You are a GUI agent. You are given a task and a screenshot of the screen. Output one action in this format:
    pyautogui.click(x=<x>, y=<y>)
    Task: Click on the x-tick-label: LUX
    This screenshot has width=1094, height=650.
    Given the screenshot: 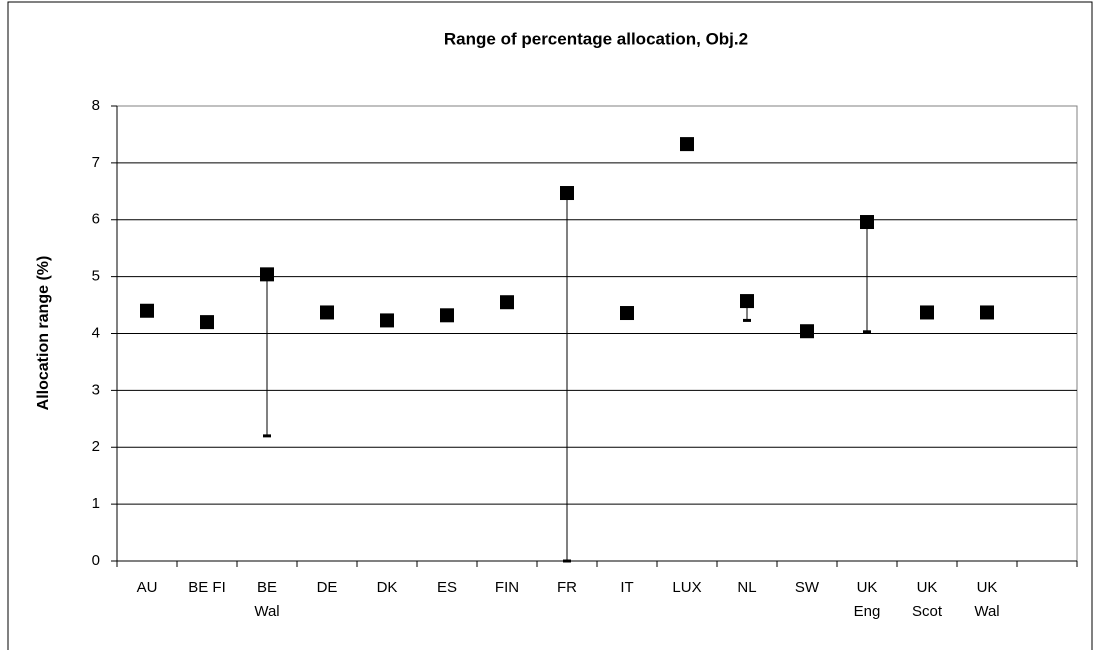 What is the action you would take?
    pyautogui.click(x=687, y=587)
    